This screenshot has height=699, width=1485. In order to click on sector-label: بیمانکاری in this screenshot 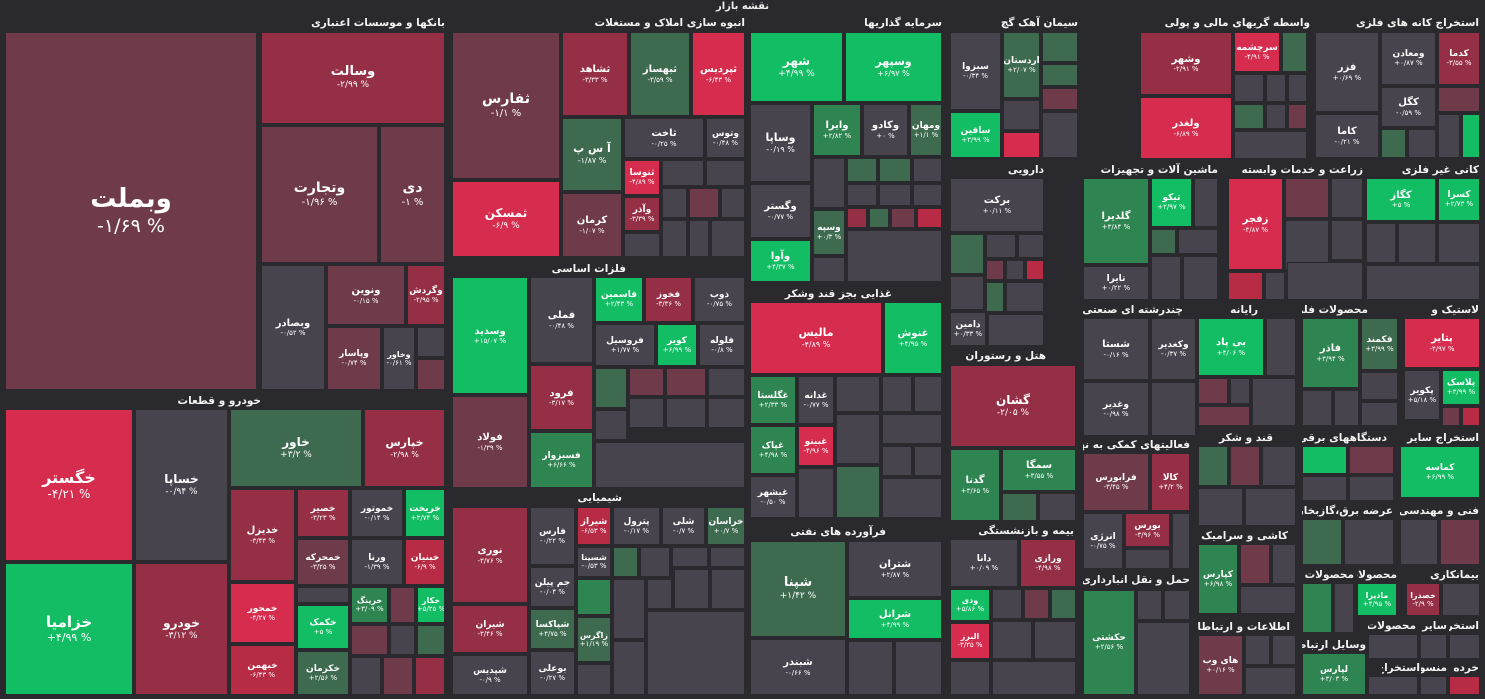, I will do `click(1454, 575)`.